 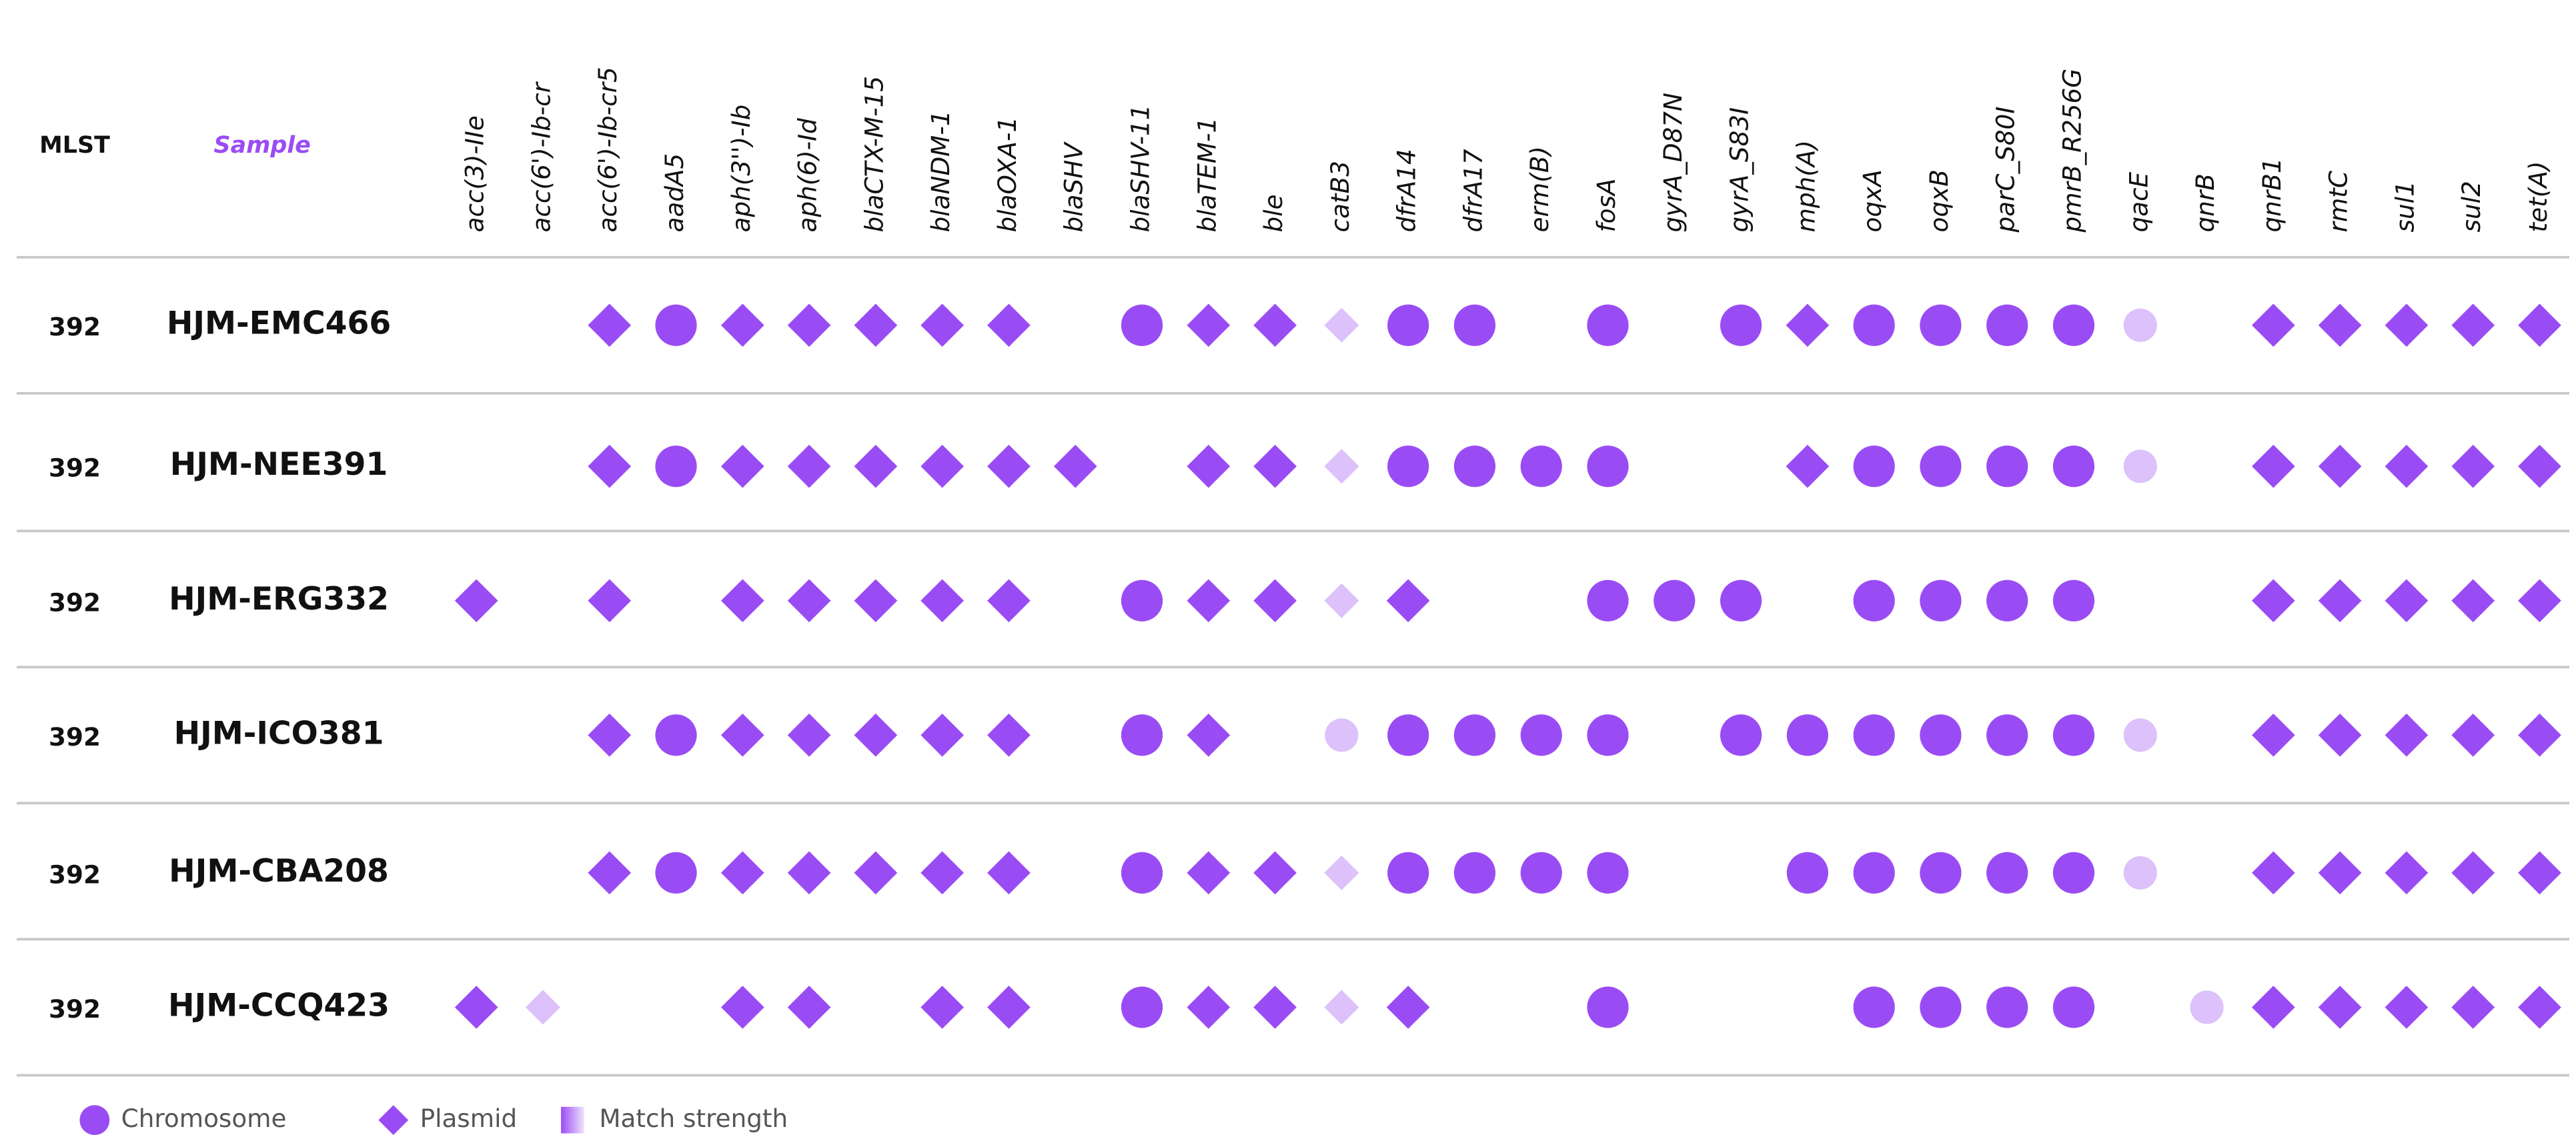 I want to click on gene-label: erm(B), so click(x=1539, y=189).